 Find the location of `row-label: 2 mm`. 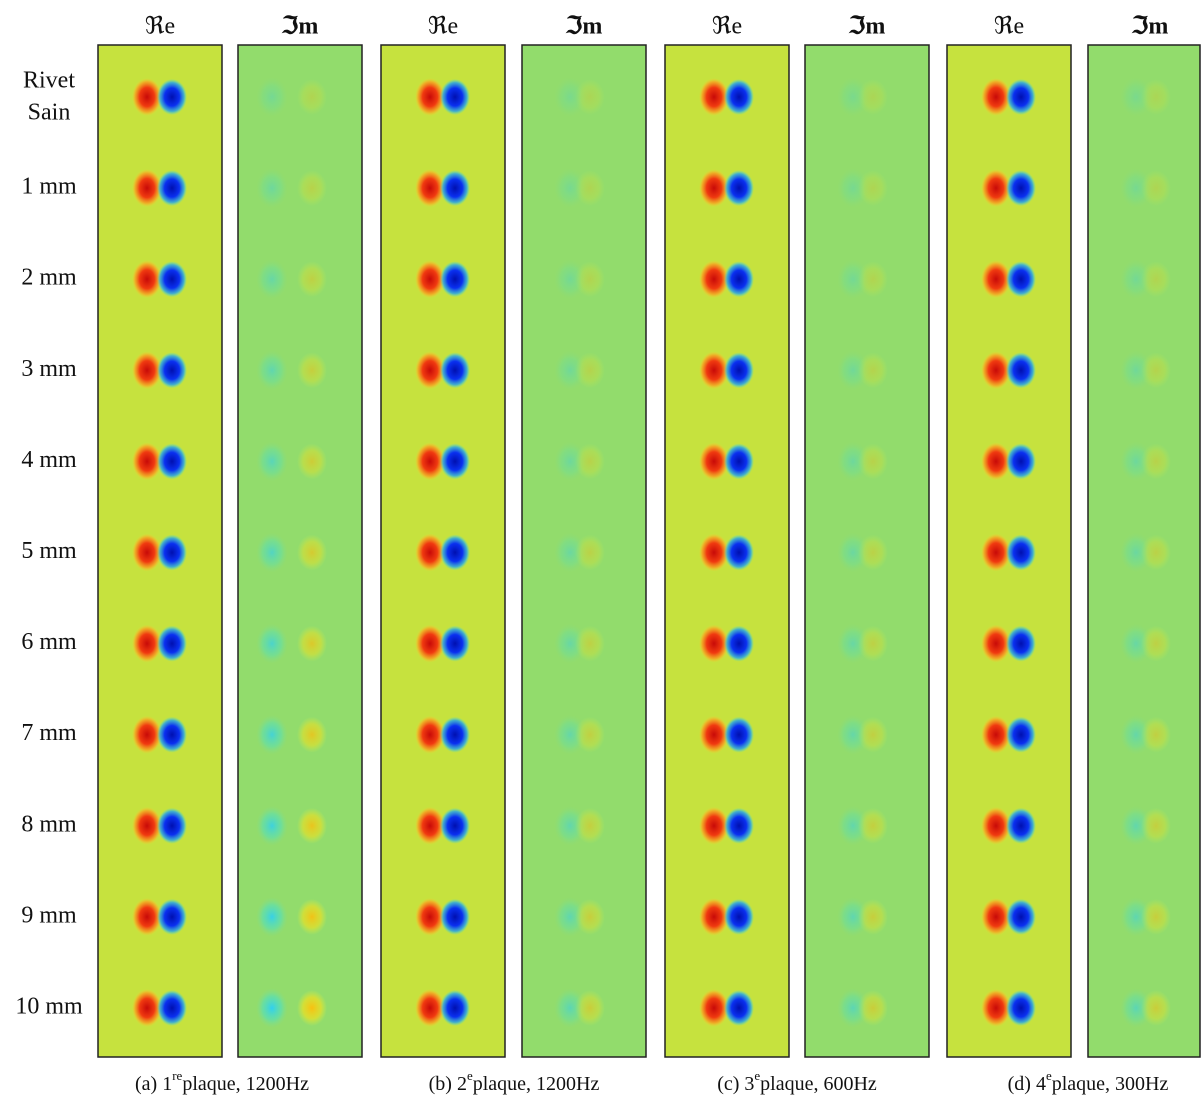

row-label: 2 mm is located at coordinates (49, 278).